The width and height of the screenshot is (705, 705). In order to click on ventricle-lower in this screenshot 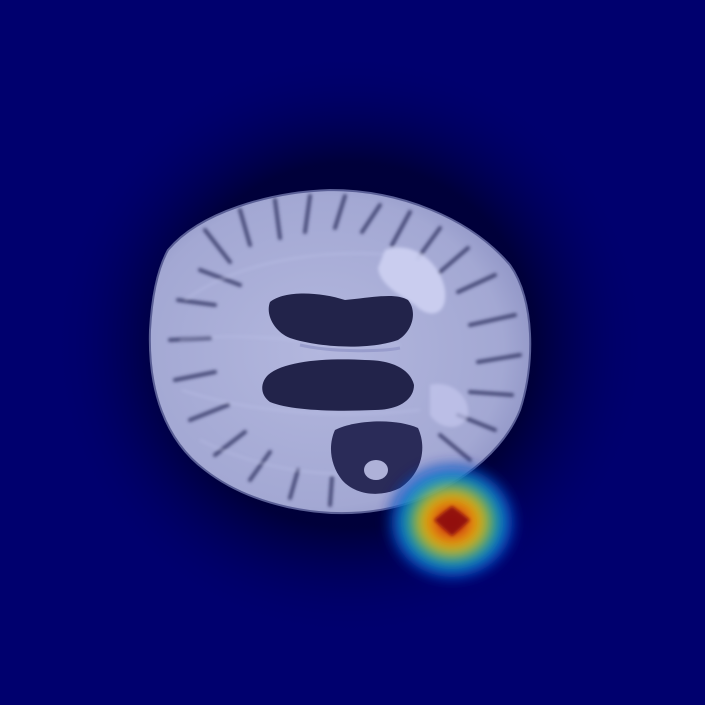, I will do `click(338, 385)`.